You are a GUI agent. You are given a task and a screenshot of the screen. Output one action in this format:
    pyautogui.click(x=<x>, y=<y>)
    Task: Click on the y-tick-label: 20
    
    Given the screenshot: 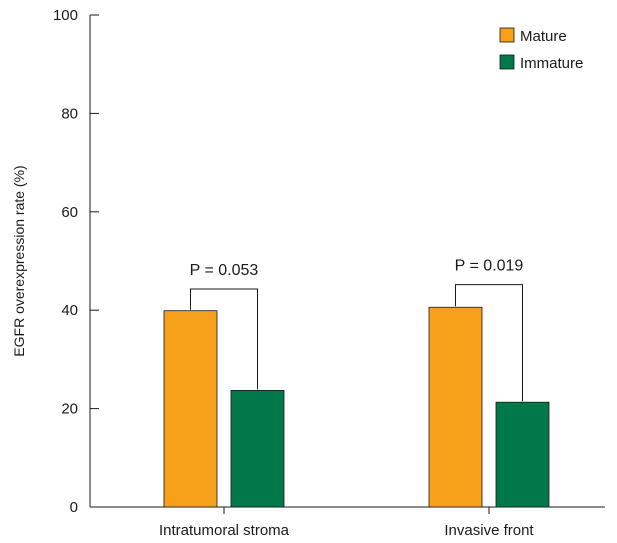 What is the action you would take?
    pyautogui.click(x=69, y=409)
    